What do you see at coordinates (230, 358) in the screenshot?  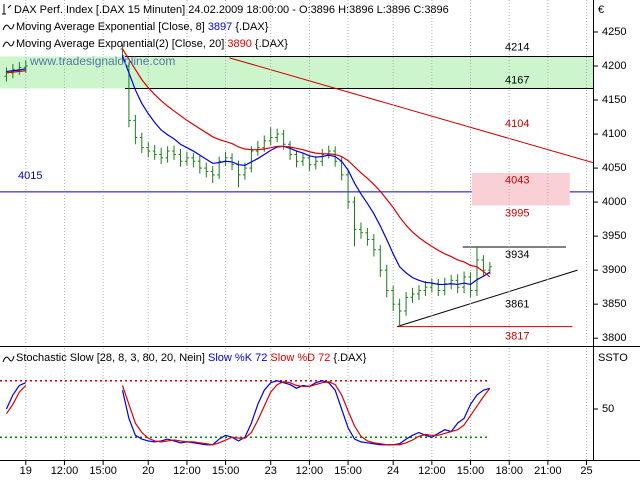 I see `legend-label: Slow %K` at bounding box center [230, 358].